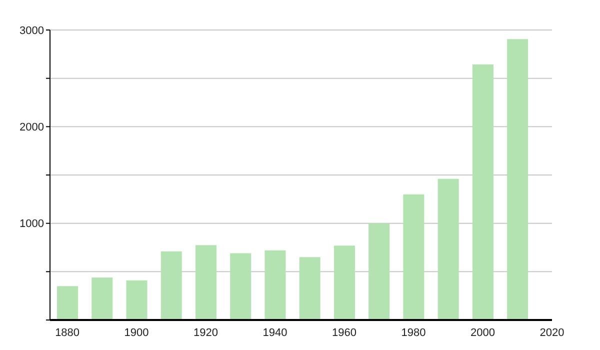 The image size is (600, 350). Describe the element at coordinates (32, 128) in the screenshot. I see `y-tick-label: 2000` at that location.